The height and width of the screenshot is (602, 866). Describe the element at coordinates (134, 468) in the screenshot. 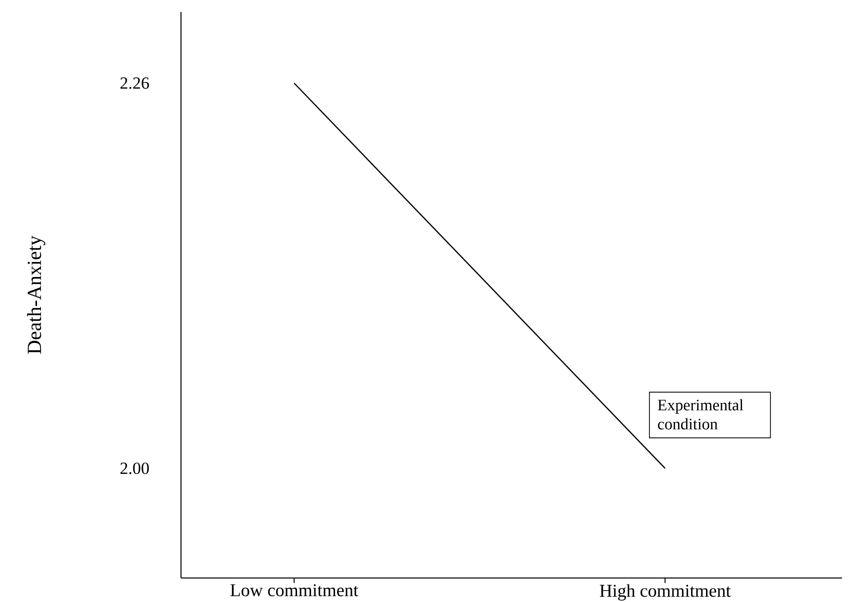

I see `y-tick-label: 2.00` at that location.